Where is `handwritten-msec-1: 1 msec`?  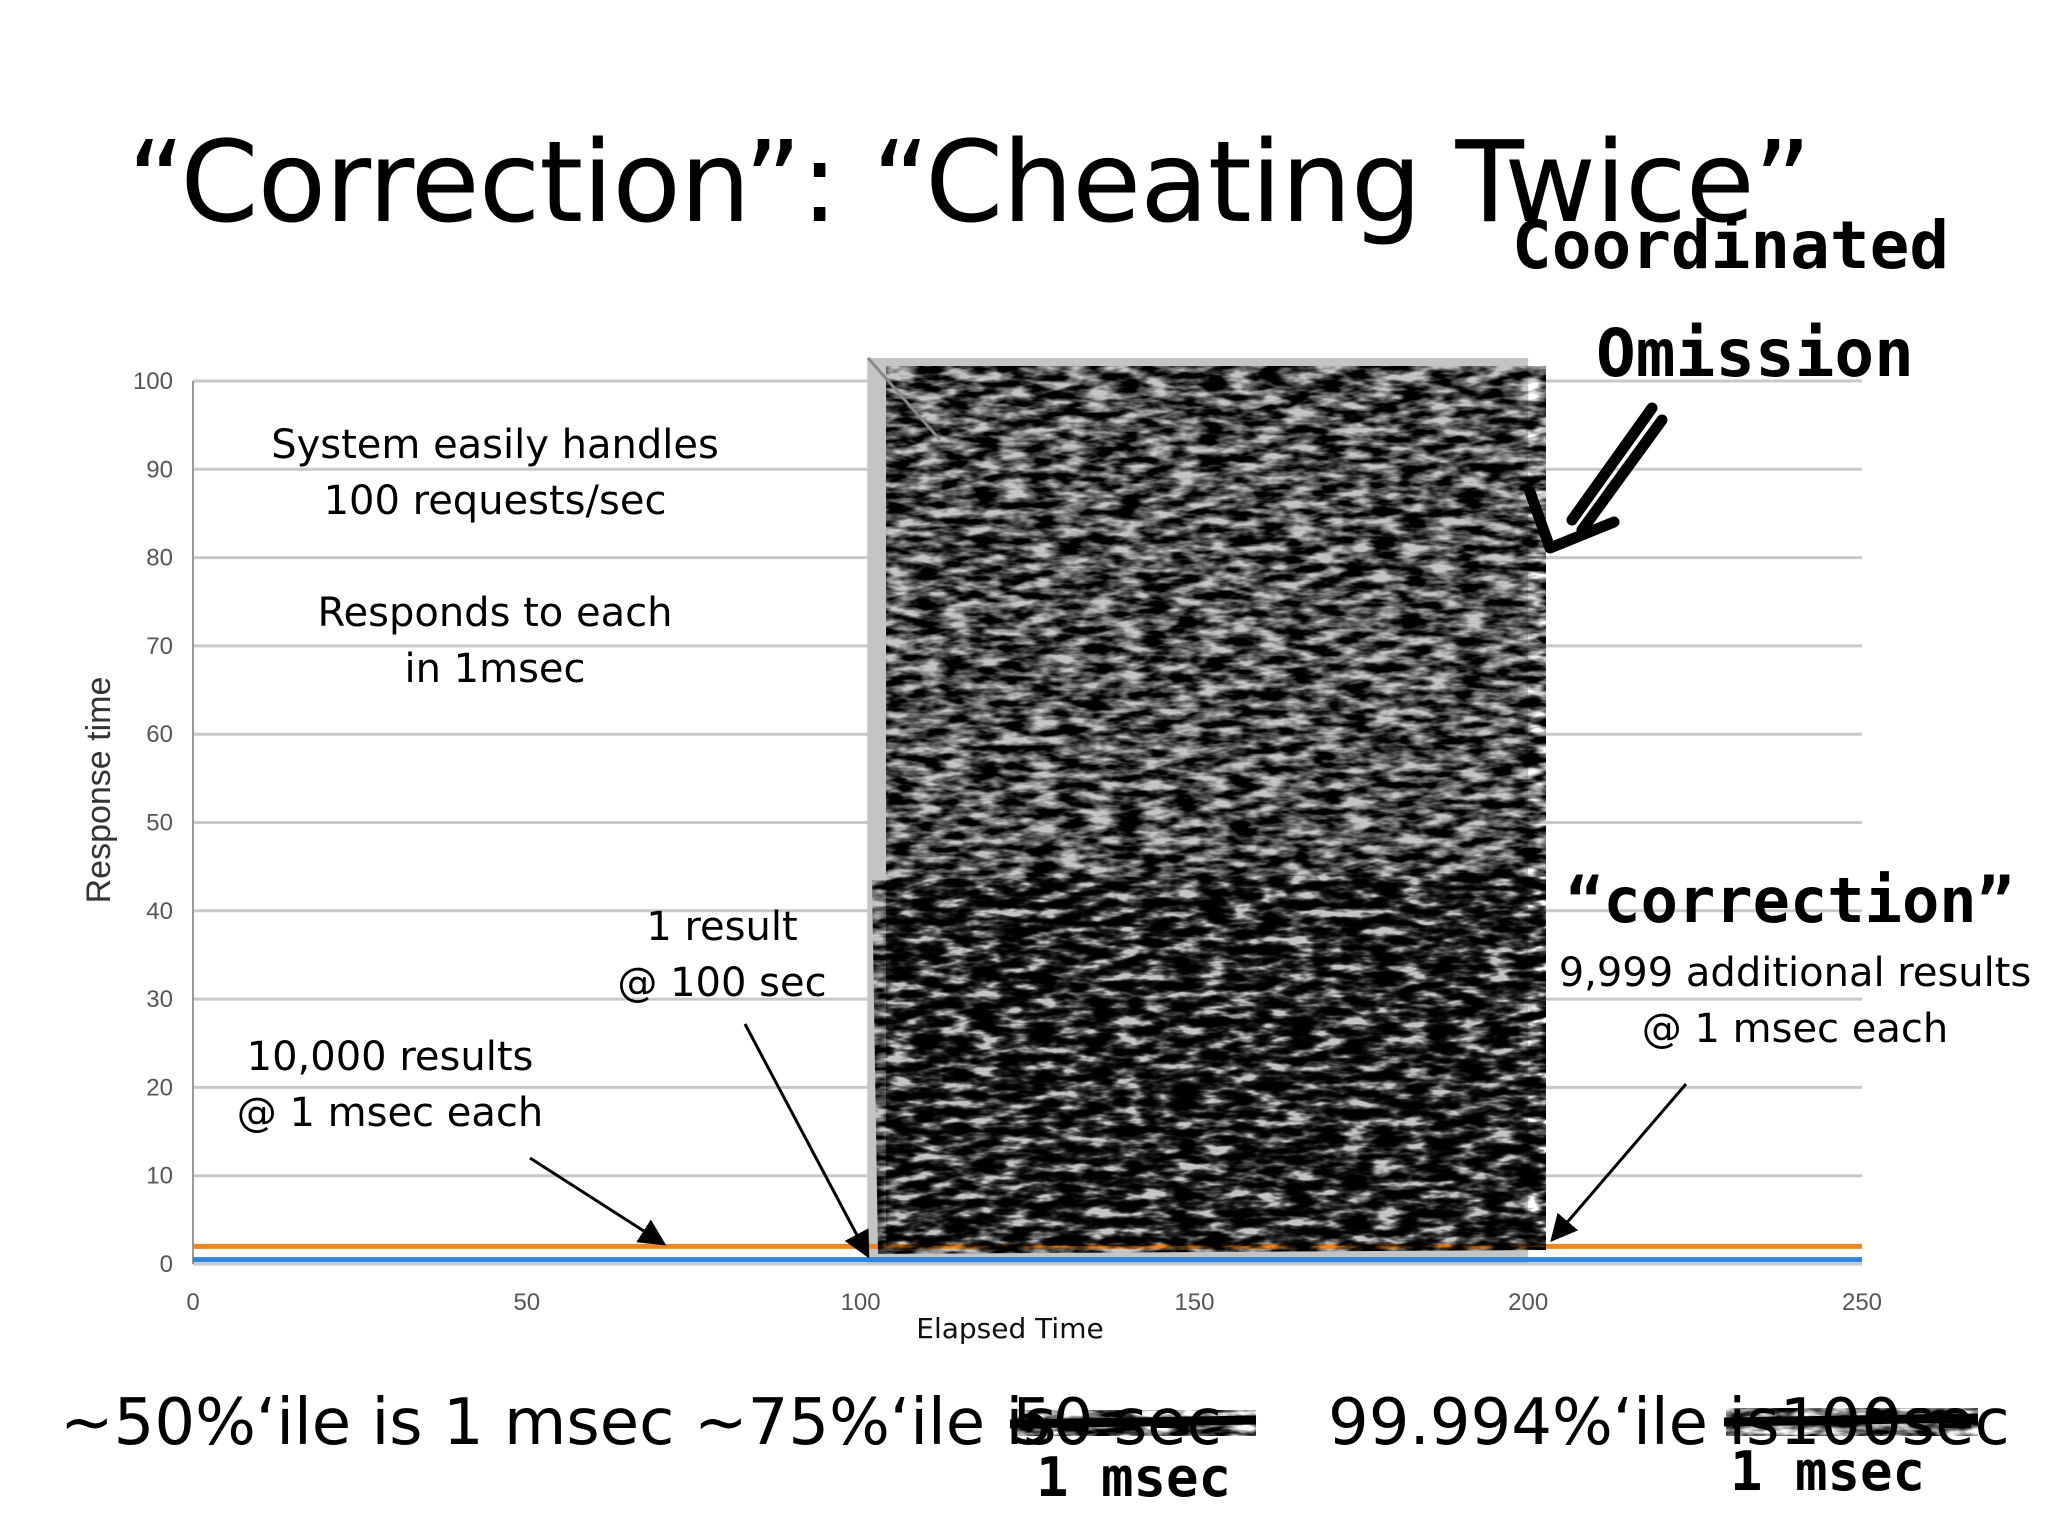 handwritten-msec-1: 1 msec is located at coordinates (1133, 1477).